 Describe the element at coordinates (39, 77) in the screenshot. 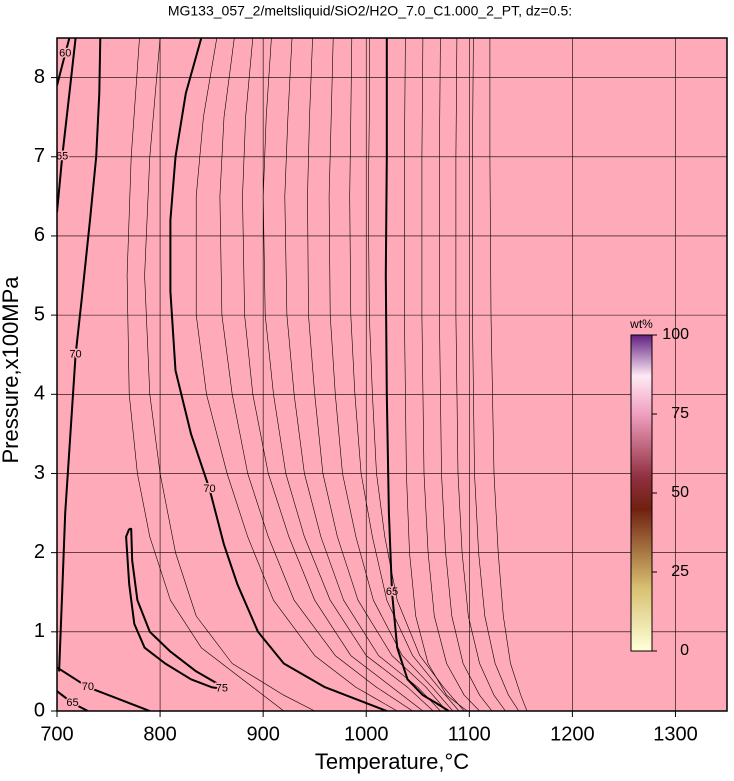

I see `y-tick-label: 8` at that location.